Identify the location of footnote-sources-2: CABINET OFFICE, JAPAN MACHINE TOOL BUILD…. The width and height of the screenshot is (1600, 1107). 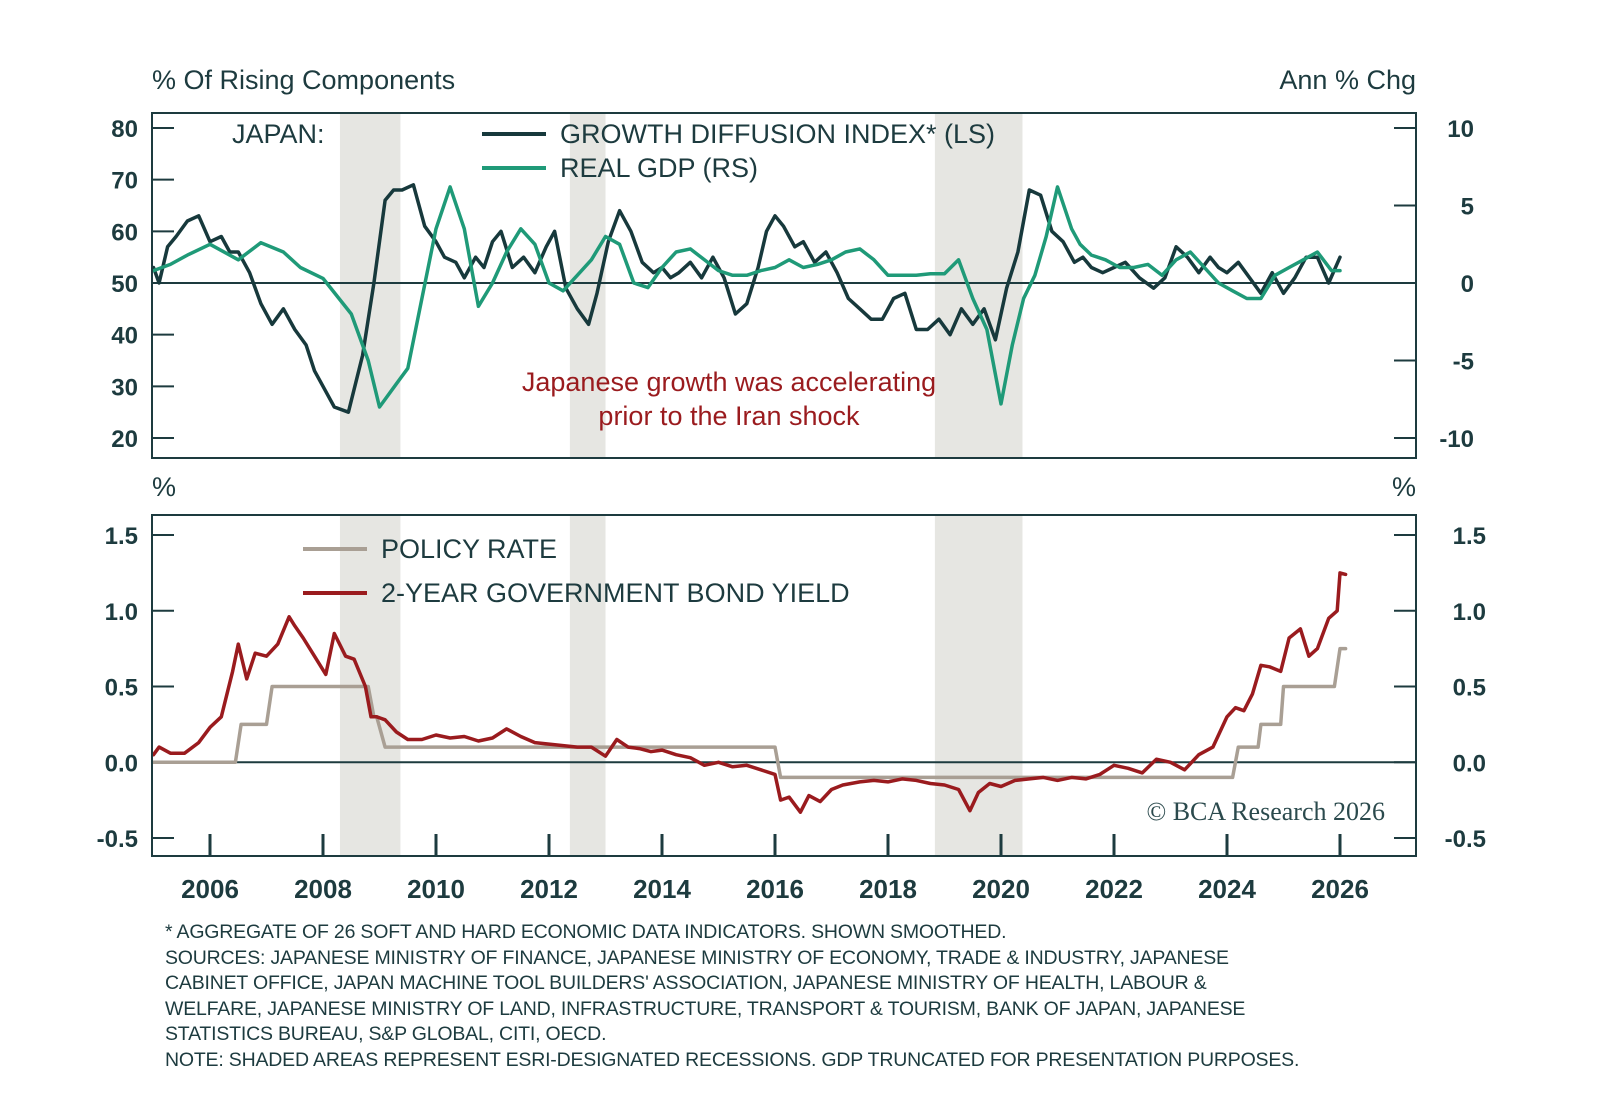
(686, 983).